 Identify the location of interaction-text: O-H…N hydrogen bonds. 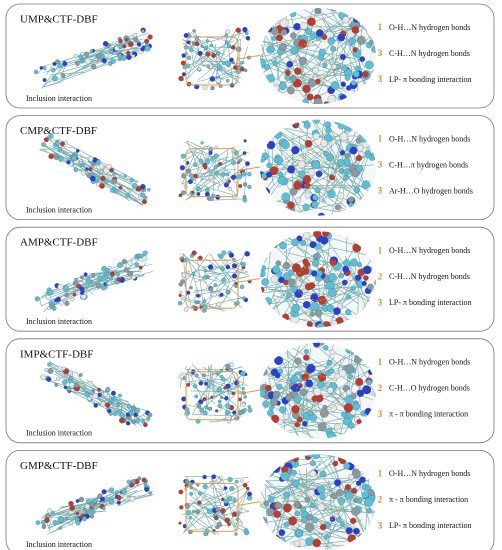
(429, 250).